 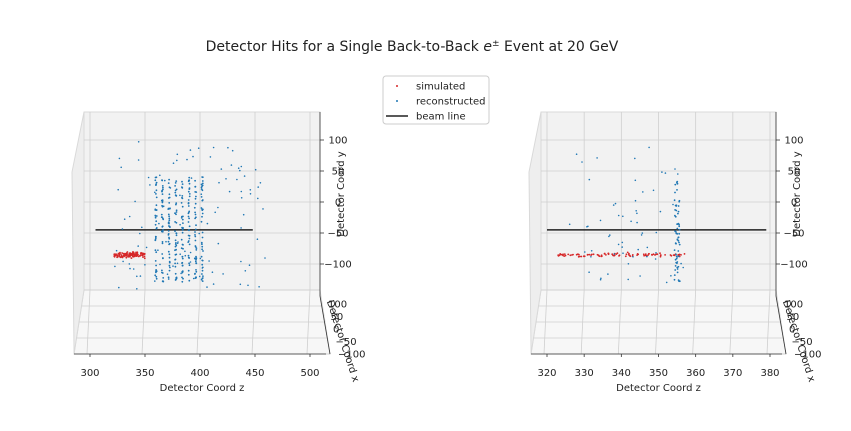 I want to click on x-tick-label: 380, so click(x=769, y=373).